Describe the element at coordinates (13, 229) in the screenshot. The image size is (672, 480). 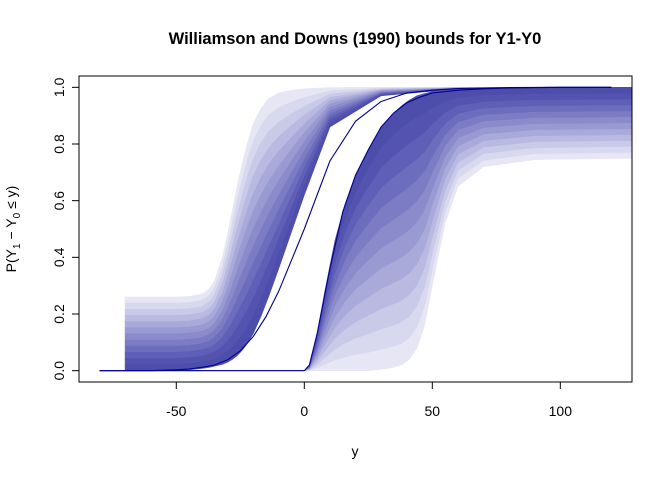
I see `y-axis-label: P(Y1 − Y0 ≤ y)` at that location.